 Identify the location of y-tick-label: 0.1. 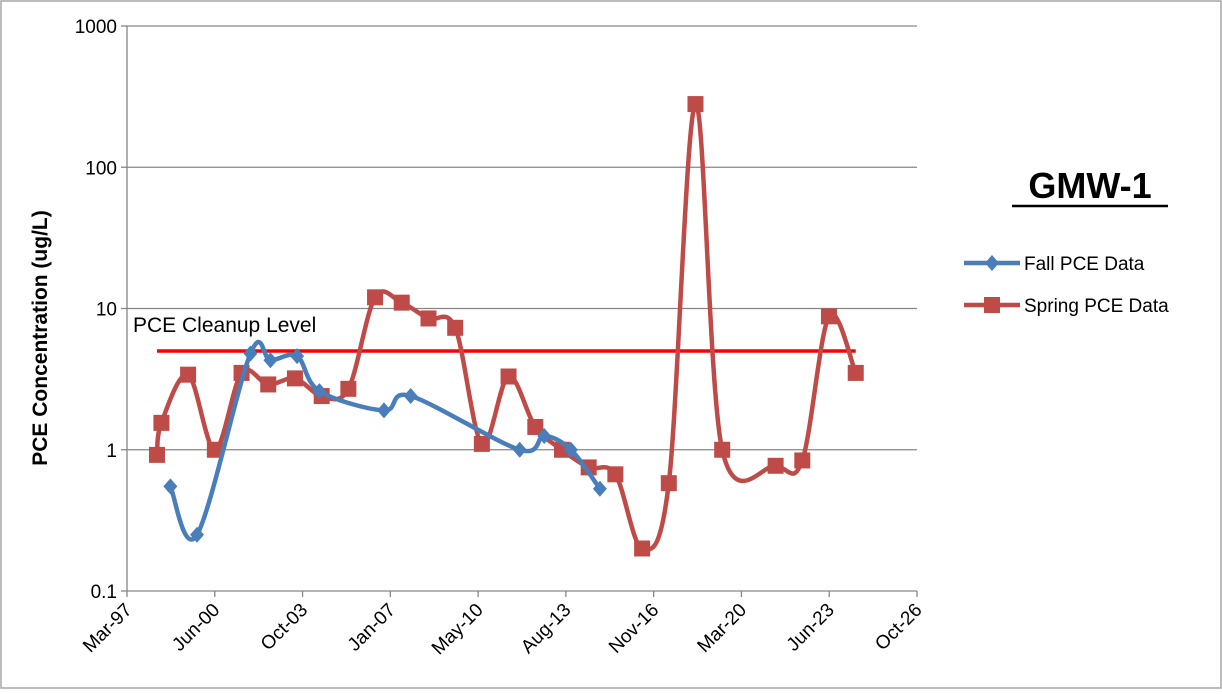
(104, 592).